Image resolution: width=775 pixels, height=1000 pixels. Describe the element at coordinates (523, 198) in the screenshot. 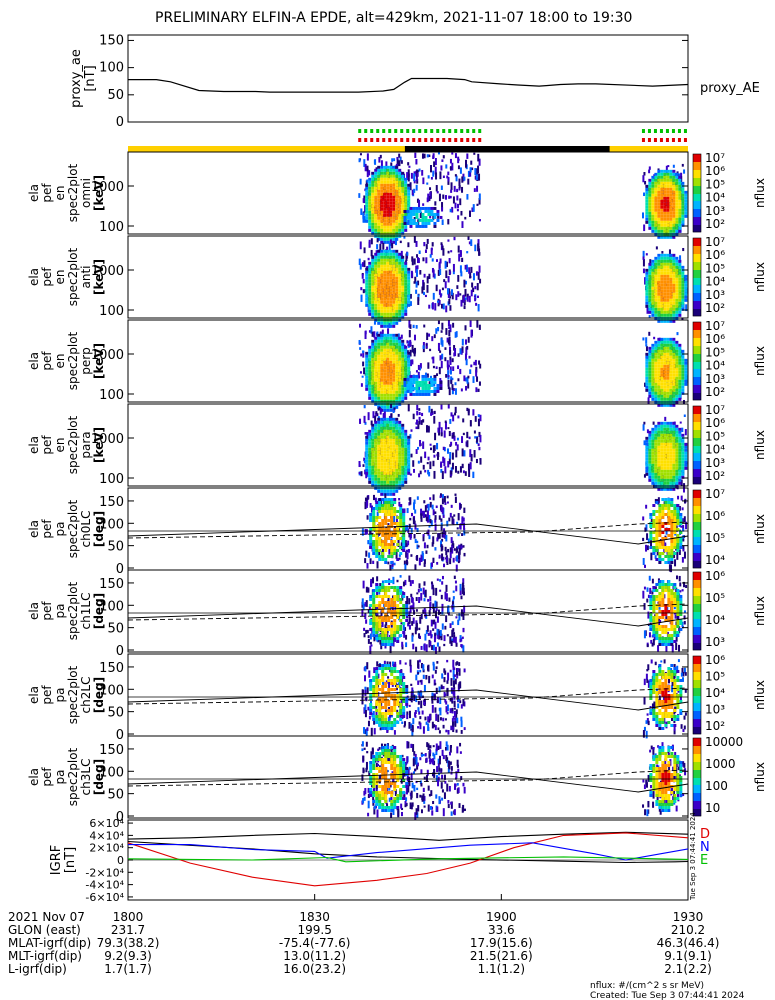

I see `spectrogram-panel` at that location.